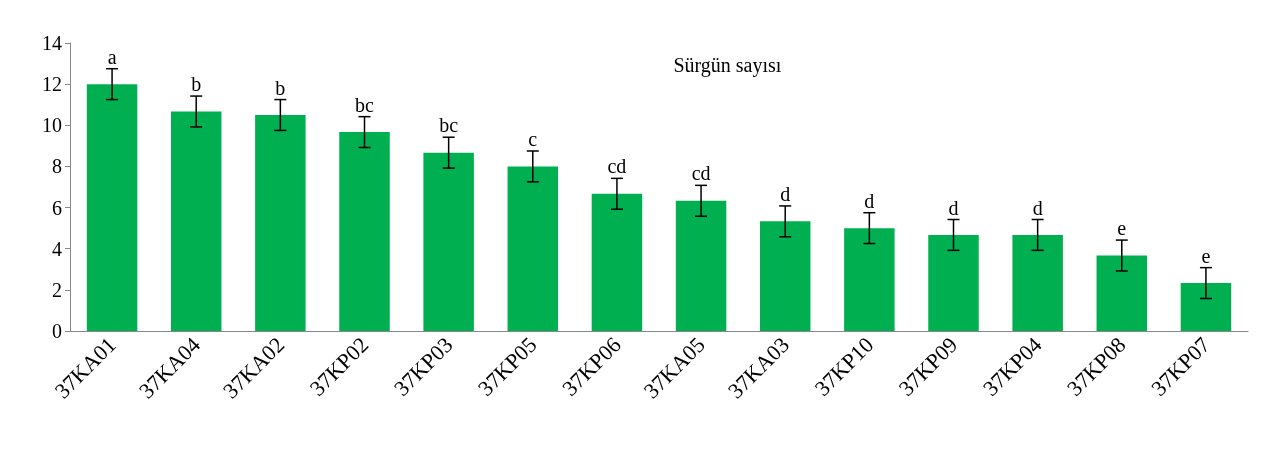 The height and width of the screenshot is (455, 1287). Describe the element at coordinates (57, 331) in the screenshot. I see `y-tick-label: 0` at that location.